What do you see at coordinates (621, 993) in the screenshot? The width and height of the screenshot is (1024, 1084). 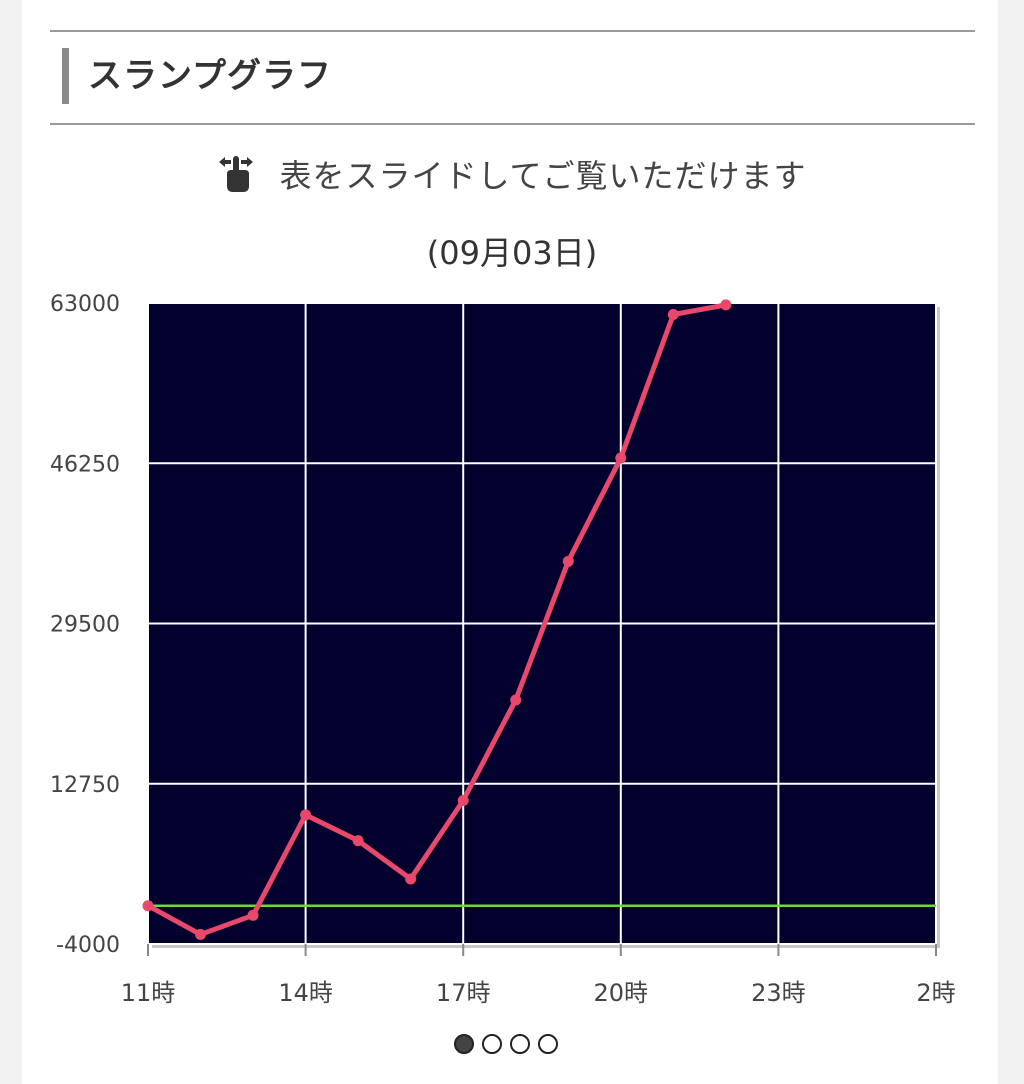 I see `x-tick-label: 20時` at bounding box center [621, 993].